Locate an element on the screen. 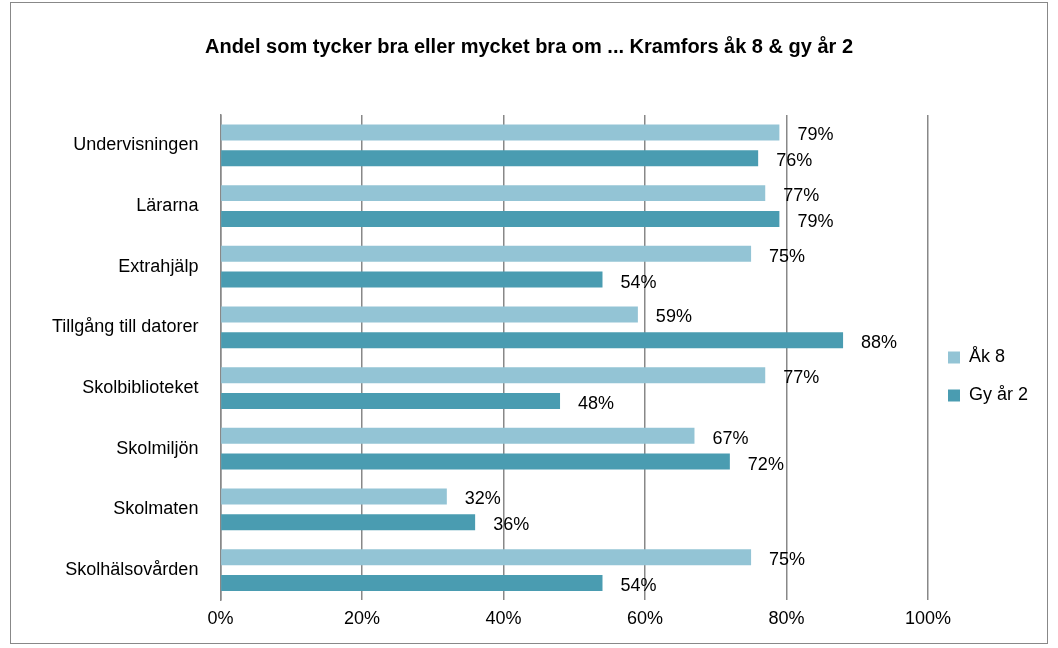 This screenshot has width=1058, height=648. data-label: 48% is located at coordinates (596, 402).